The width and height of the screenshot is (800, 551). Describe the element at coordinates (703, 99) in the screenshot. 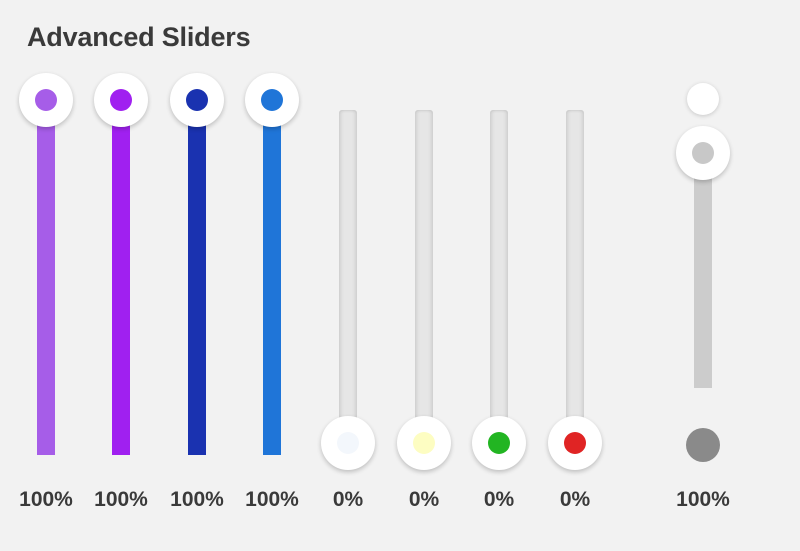

I see `range-slider-top-handle` at that location.